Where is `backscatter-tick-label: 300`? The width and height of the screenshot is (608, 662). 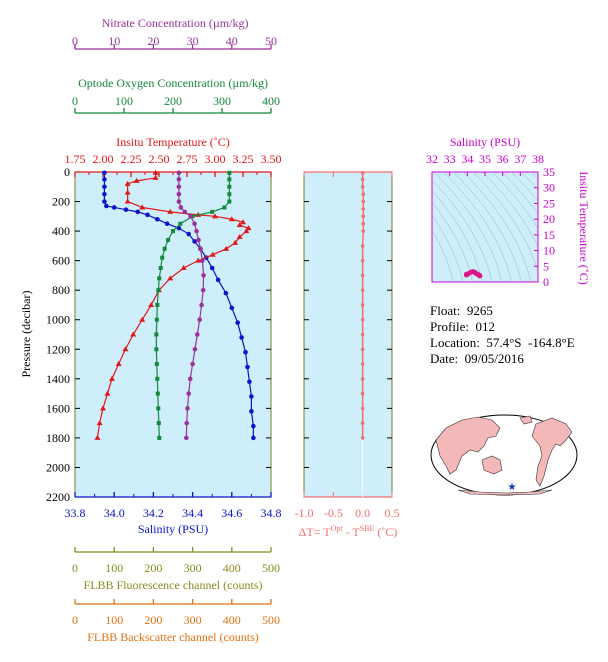 backscatter-tick-label: 300 is located at coordinates (193, 620).